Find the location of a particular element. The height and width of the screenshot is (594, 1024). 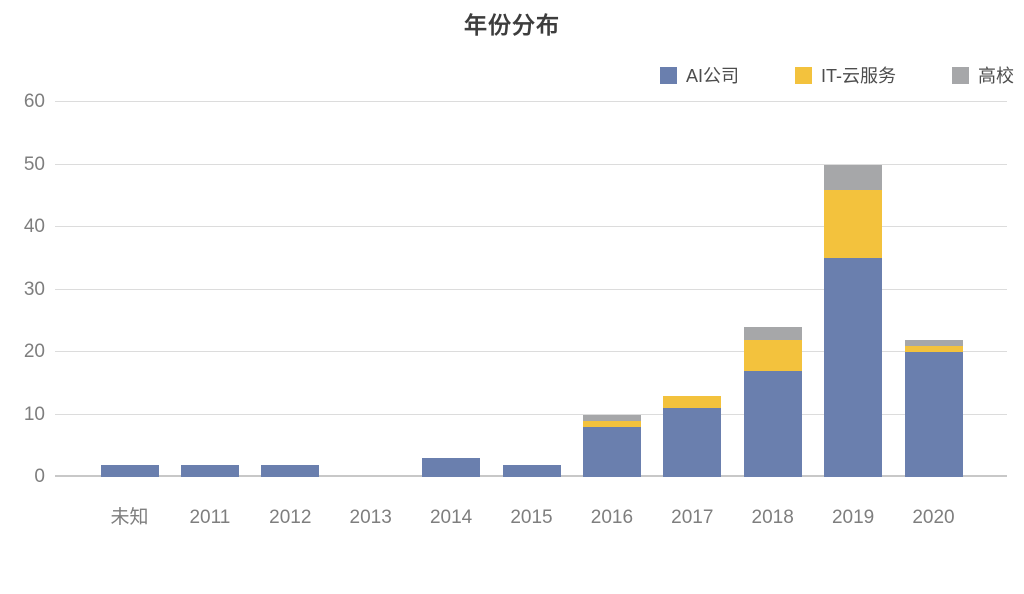

x-tick-label-2014: 2014 is located at coordinates (451, 517).